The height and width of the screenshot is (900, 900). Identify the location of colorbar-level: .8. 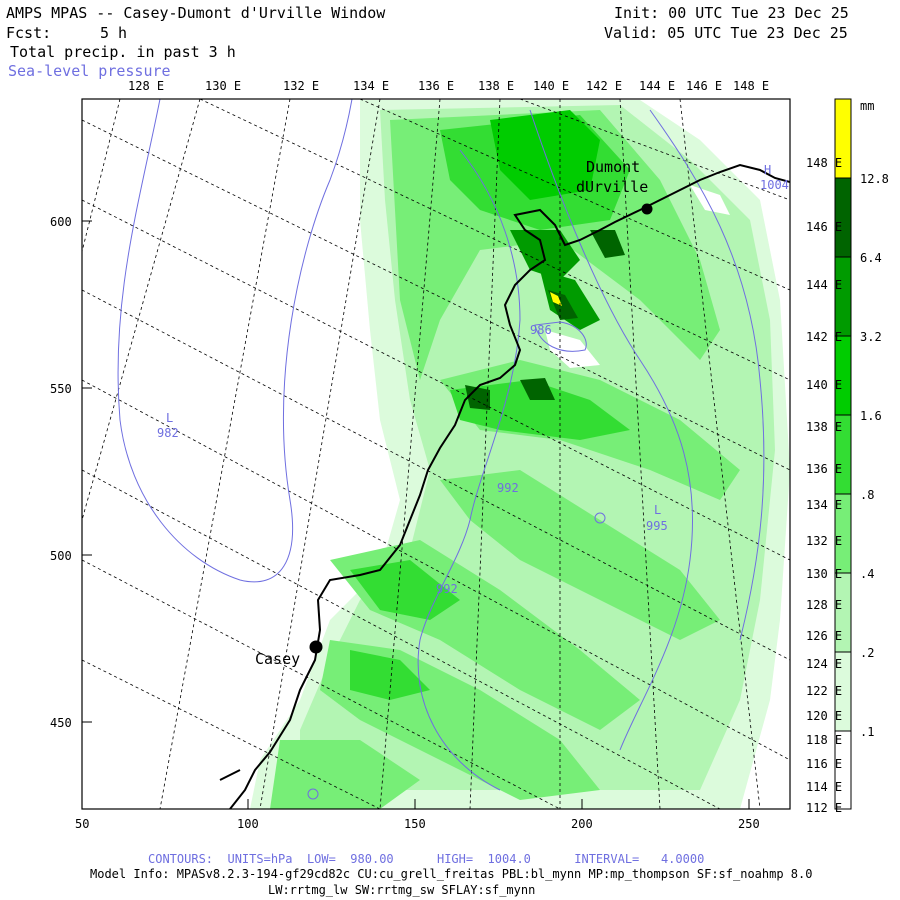
(867, 495).